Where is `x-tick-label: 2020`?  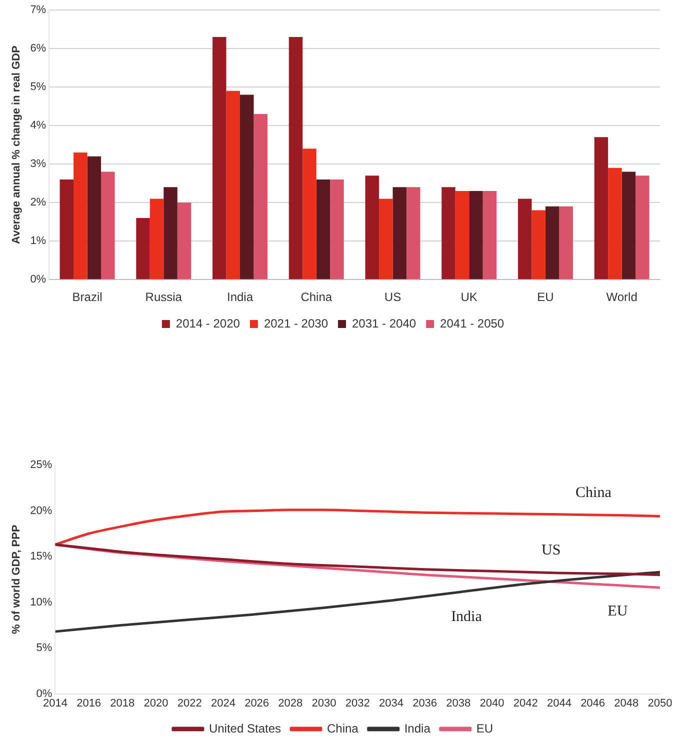
x-tick-label: 2020 is located at coordinates (156, 703).